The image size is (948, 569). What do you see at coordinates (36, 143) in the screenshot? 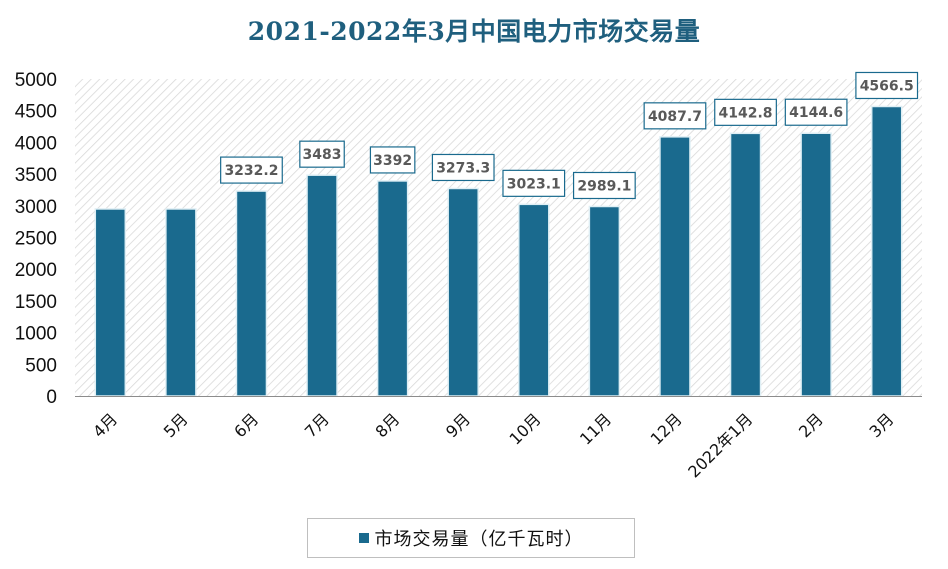
I see `y-tick-label: 4000` at bounding box center [36, 143].